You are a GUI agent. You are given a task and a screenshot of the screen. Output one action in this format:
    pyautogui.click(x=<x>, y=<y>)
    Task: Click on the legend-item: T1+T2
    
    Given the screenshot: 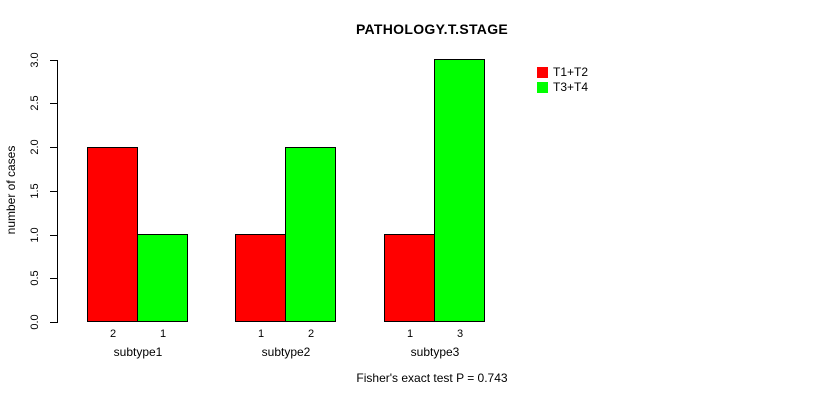 What is the action you would take?
    pyautogui.click(x=562, y=72)
    